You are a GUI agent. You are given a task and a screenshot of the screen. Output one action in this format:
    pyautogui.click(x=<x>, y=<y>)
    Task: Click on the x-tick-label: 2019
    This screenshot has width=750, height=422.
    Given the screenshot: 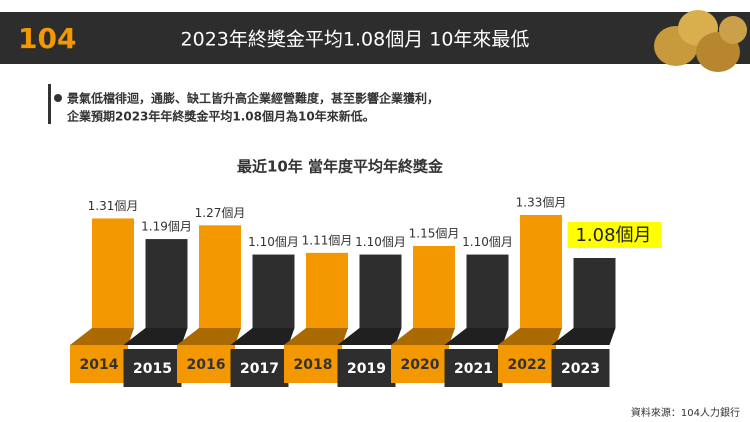 What is the action you would take?
    pyautogui.click(x=366, y=369)
    